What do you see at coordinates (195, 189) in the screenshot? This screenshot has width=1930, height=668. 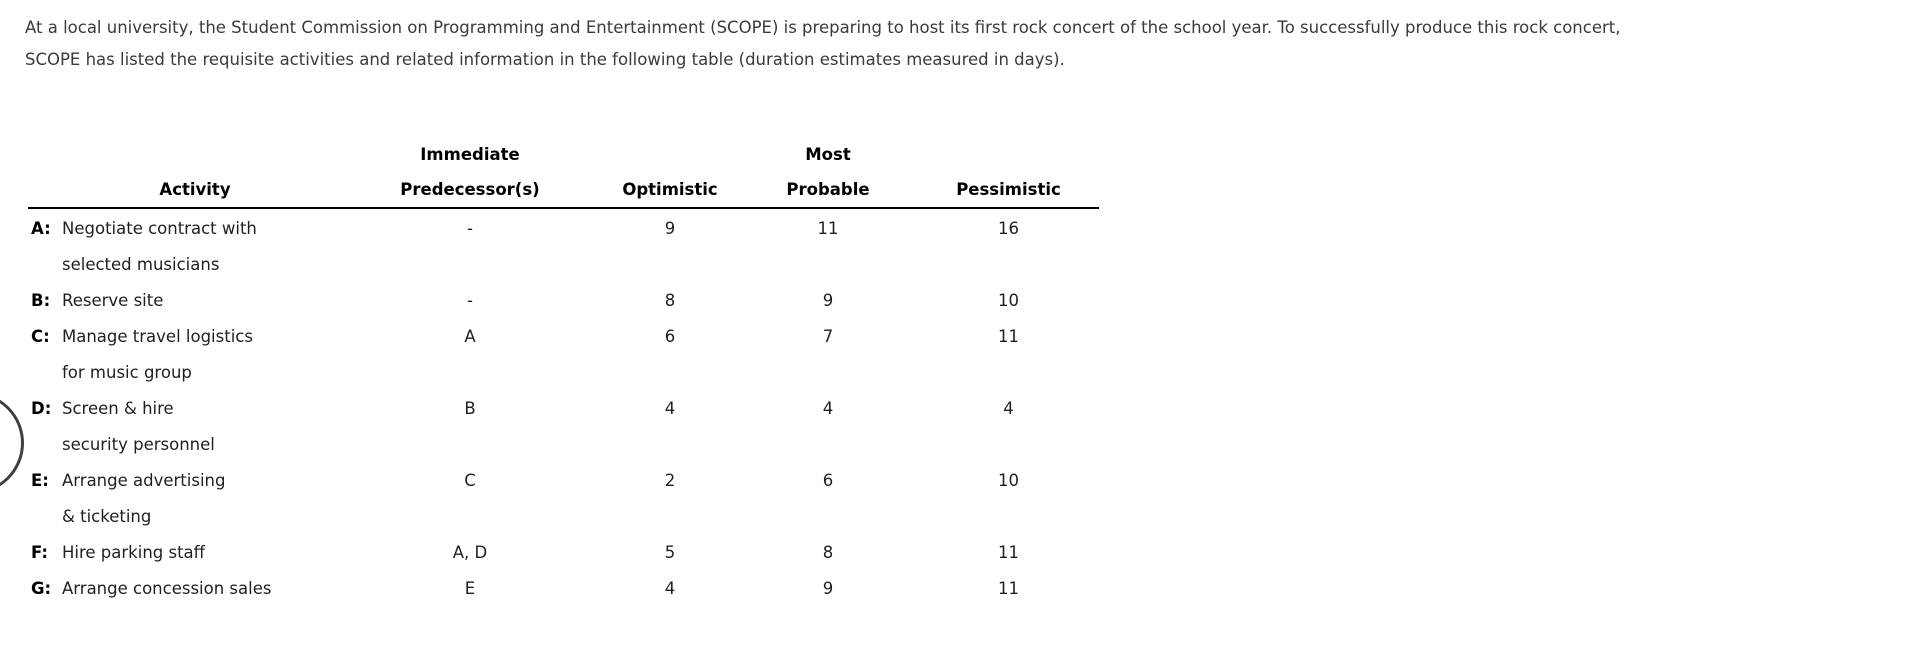 I see `header-activity: Activity` at bounding box center [195, 189].